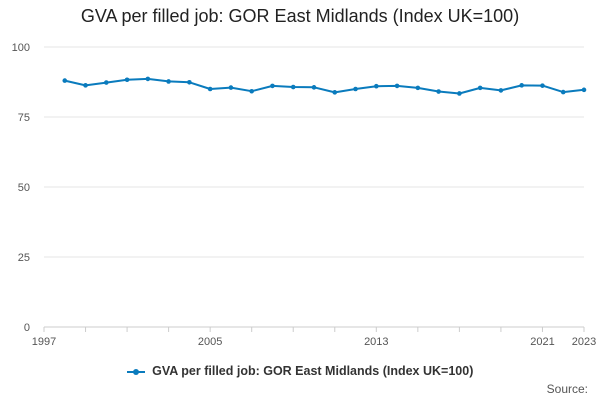 This screenshot has width=600, height=400. What do you see at coordinates (210, 89) in the screenshot?
I see `data-point-2005` at bounding box center [210, 89].